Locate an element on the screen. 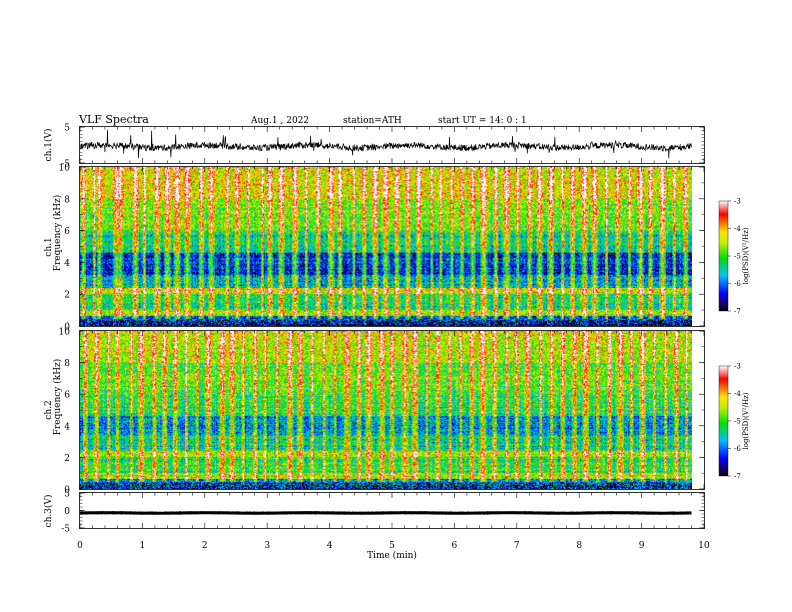 This screenshot has height=612, width=792. ch1-waveform-ylabel: ch.1(V) is located at coordinates (48, 145).